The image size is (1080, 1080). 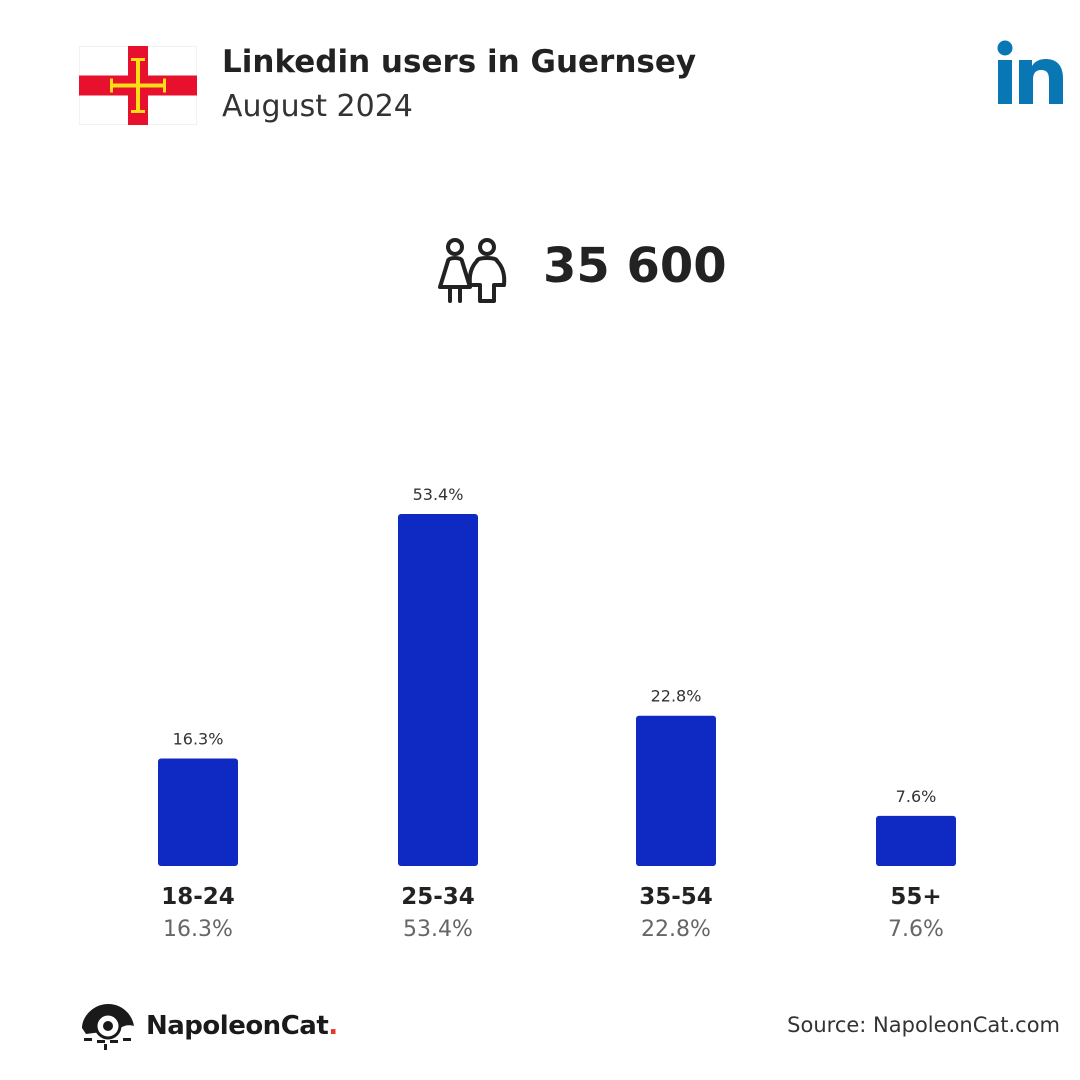 What do you see at coordinates (916, 796) in the screenshot?
I see `bar-value-label: 7.6%` at bounding box center [916, 796].